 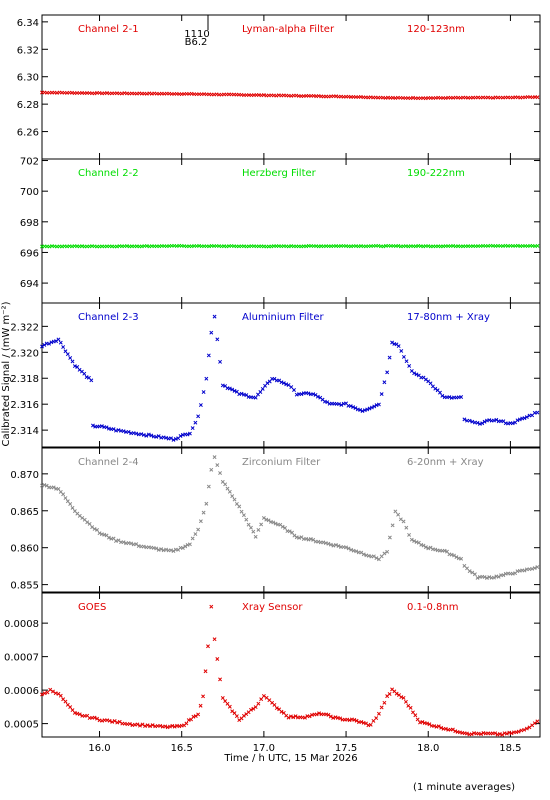 What do you see at coordinates (464, 787) in the screenshot?
I see `footnote: (1 minute averages)` at bounding box center [464, 787].